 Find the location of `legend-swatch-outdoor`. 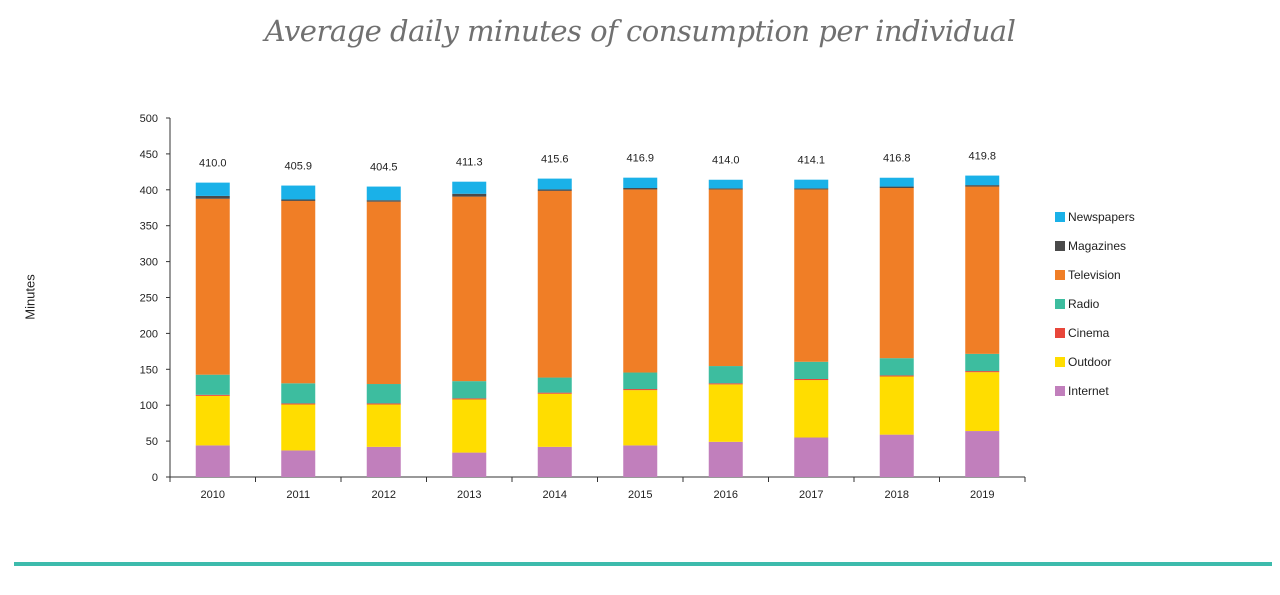

legend-swatch-outdoor is located at coordinates (1060, 362).